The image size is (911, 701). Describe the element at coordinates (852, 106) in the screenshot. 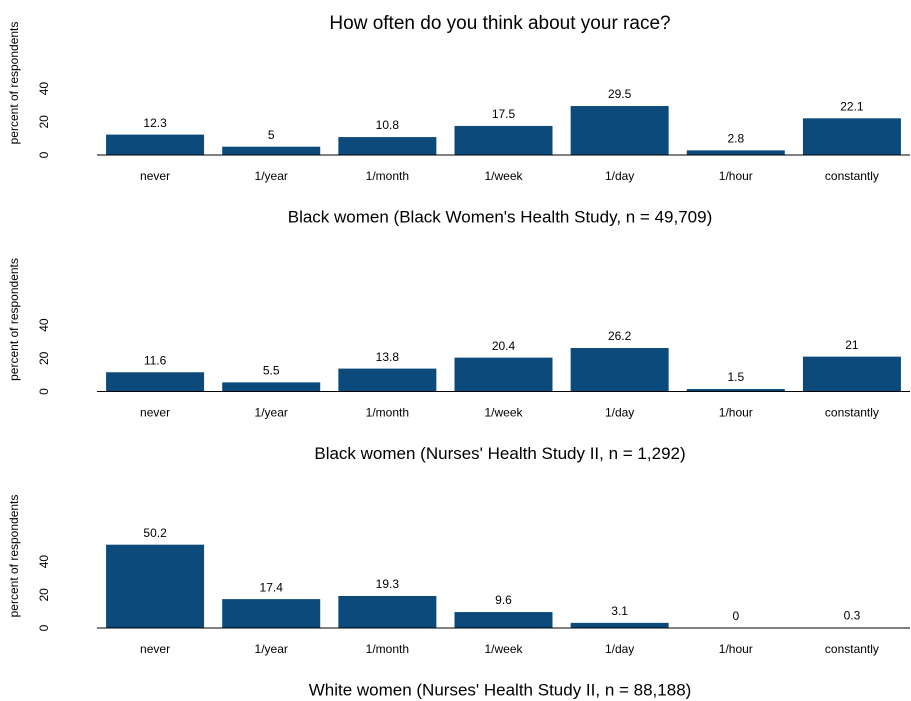

I see `value-label: 22.1` at that location.